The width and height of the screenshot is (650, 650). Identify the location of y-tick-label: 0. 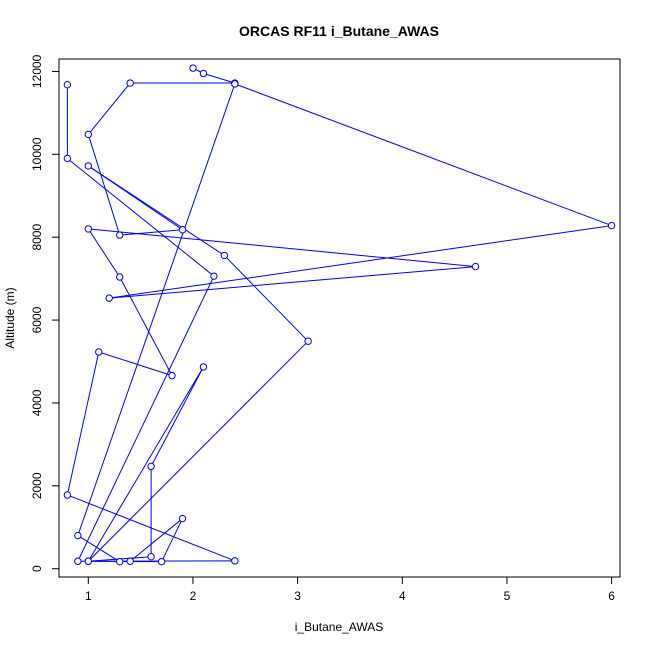
(37, 568).